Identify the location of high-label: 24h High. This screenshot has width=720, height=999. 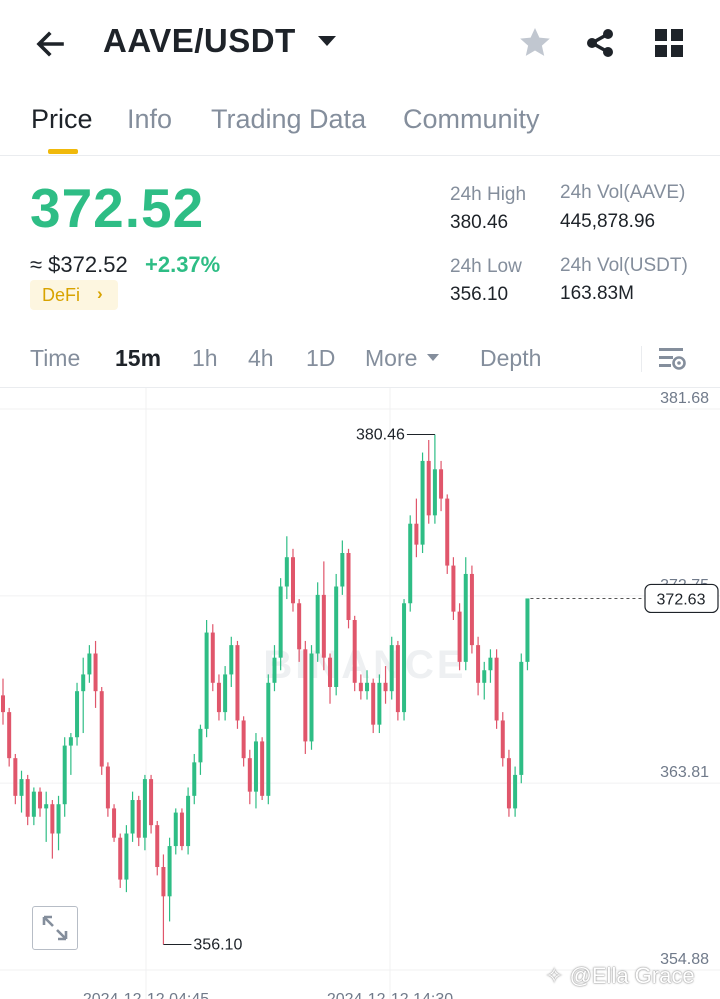
(488, 194).